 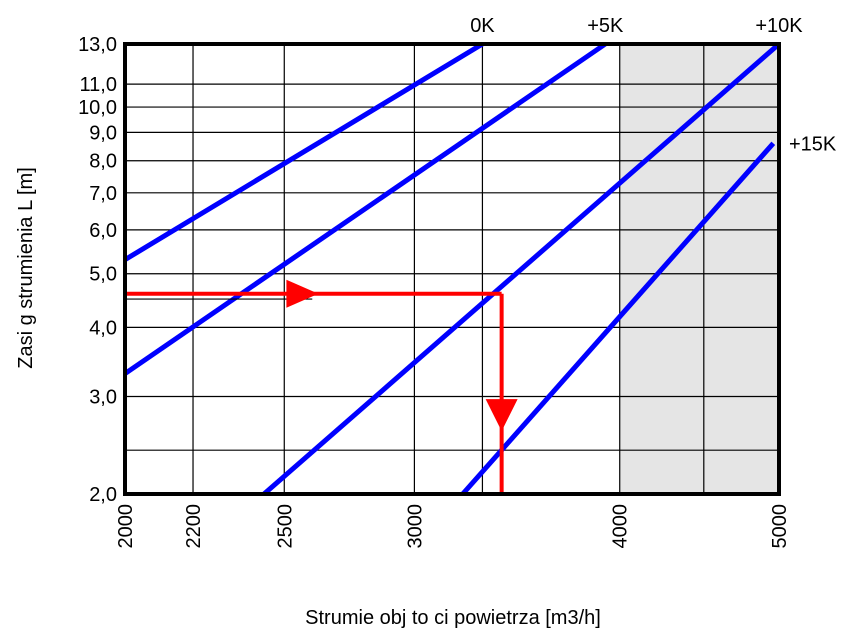 What do you see at coordinates (126, 526) in the screenshot?
I see `x-tick-label: 2000` at bounding box center [126, 526].